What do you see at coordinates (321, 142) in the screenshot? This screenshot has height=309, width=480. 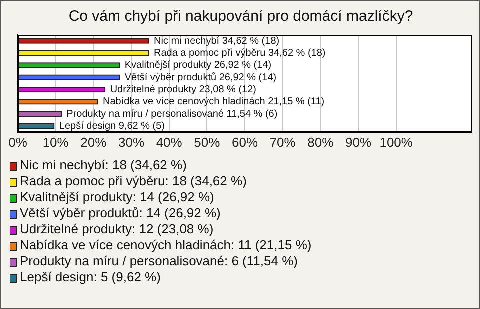 I see `x-tick-label: 80%` at bounding box center [321, 142].